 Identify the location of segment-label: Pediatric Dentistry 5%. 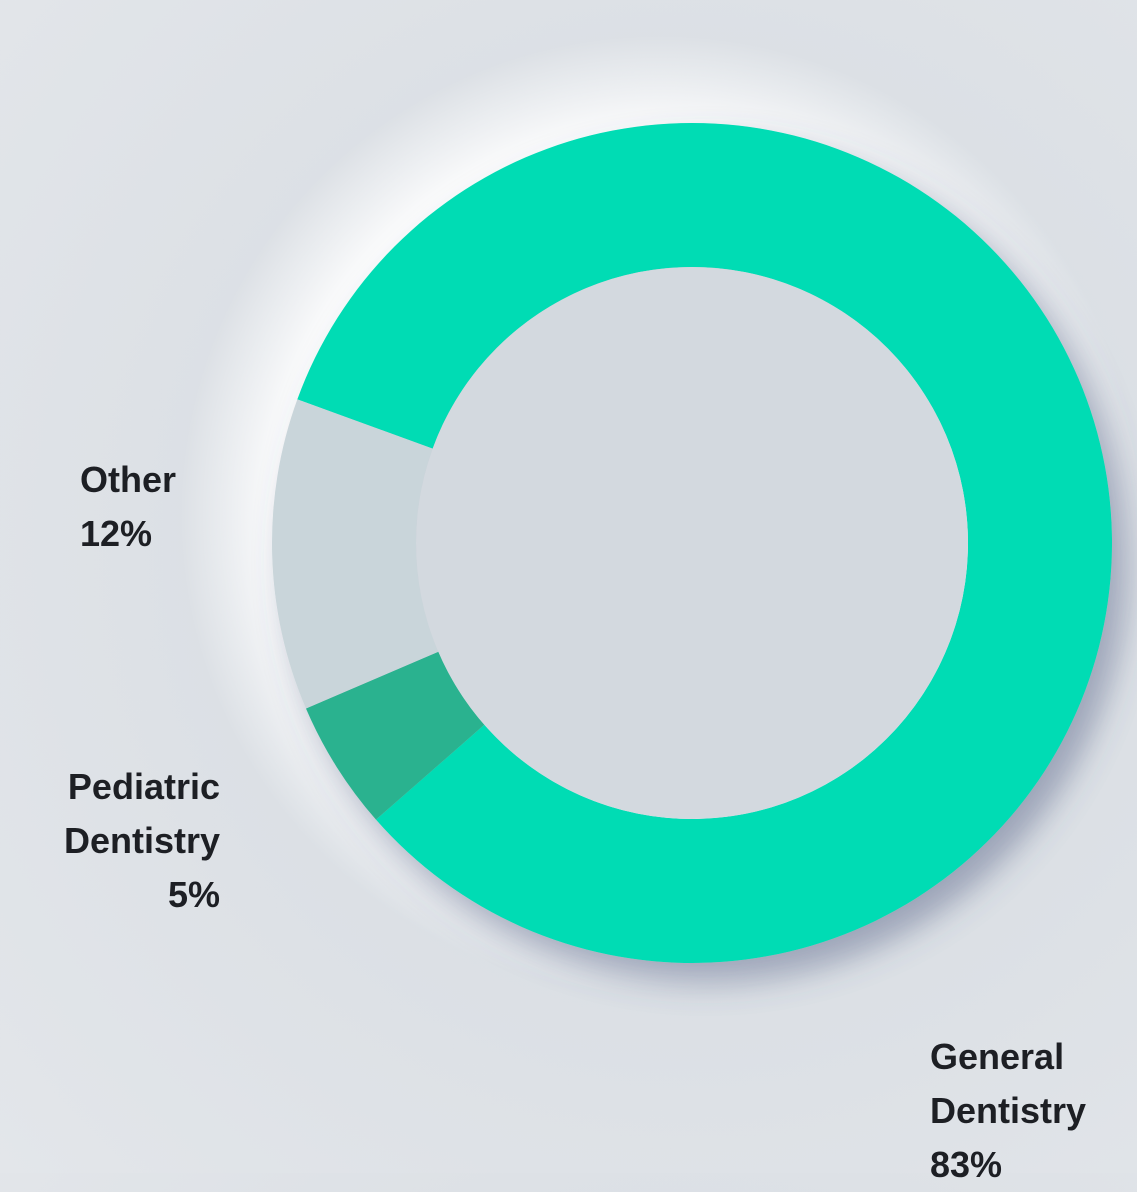
(120, 841).